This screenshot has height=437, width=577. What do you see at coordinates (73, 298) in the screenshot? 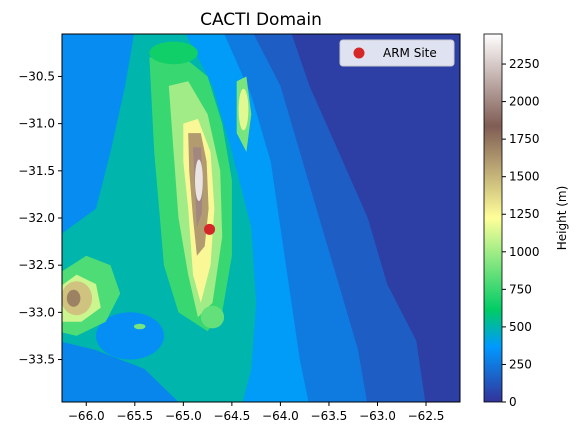
I see `west-range-peak` at bounding box center [73, 298].